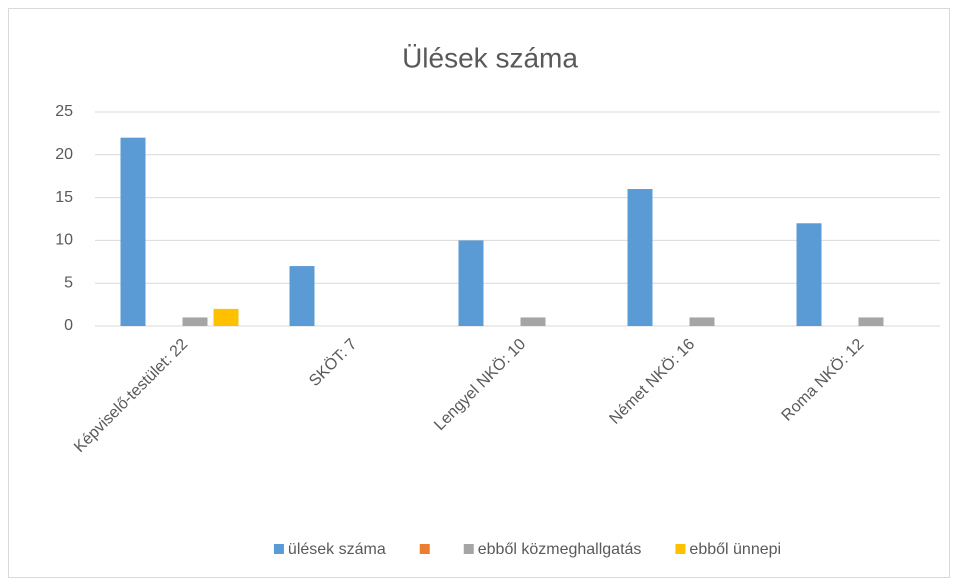  I want to click on y-tick-label: 10, so click(64, 240).